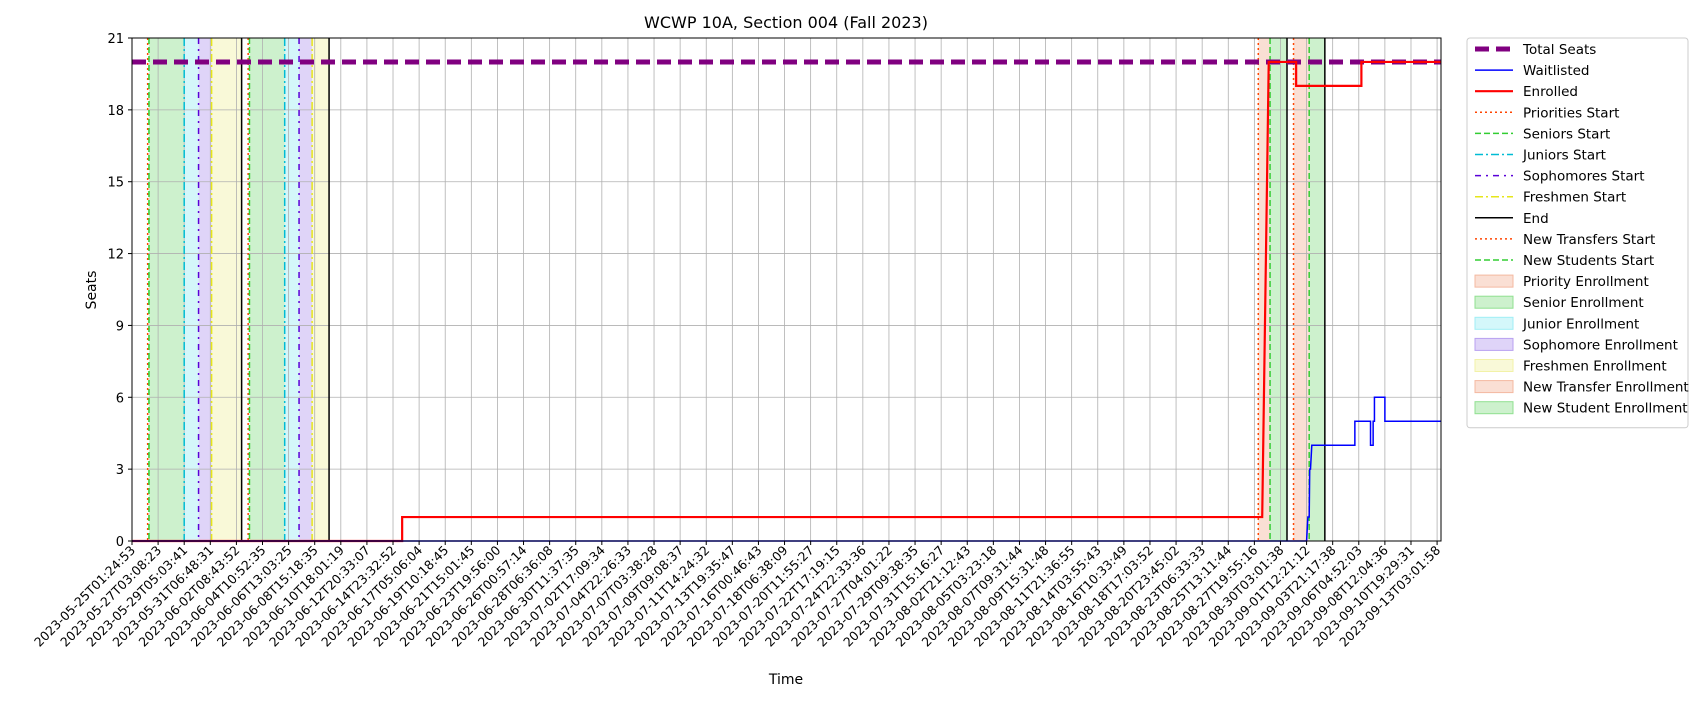 The width and height of the screenshot is (1700, 704). I want to click on legend-label: Junior Enrollment, so click(1580, 324).